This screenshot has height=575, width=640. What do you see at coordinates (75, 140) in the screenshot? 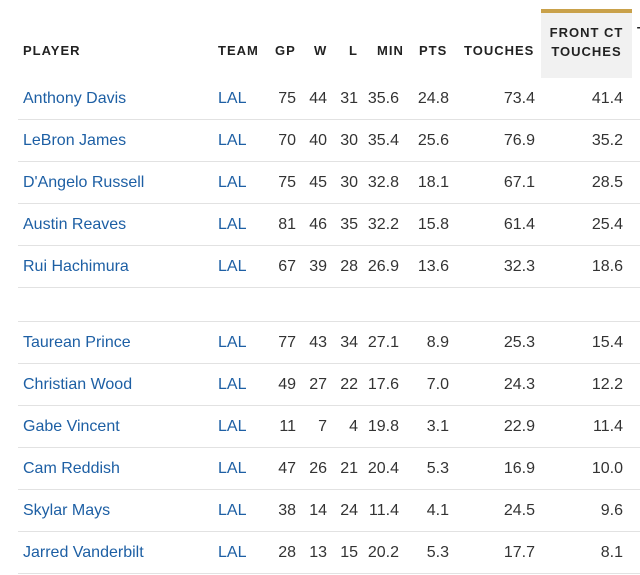
I see `player-name-link: LeBron James` at bounding box center [75, 140].